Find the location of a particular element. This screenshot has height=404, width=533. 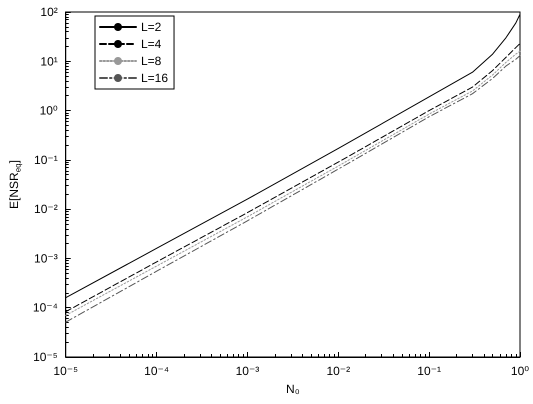

legend-label: L=2 is located at coordinates (151, 27).